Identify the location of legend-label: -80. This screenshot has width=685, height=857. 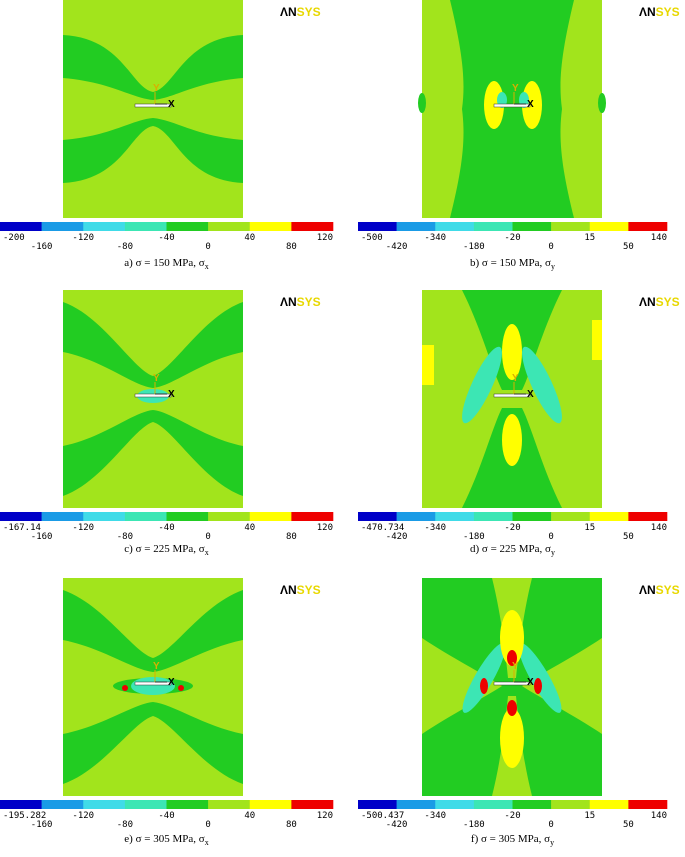
(125, 247).